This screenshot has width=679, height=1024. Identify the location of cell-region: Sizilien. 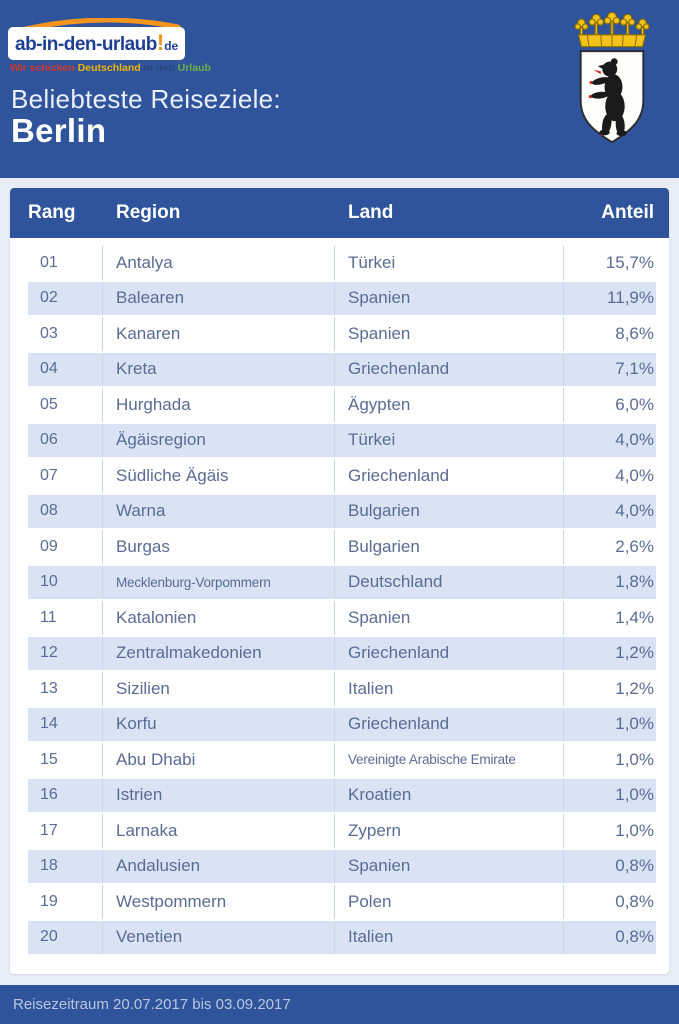
(219, 689).